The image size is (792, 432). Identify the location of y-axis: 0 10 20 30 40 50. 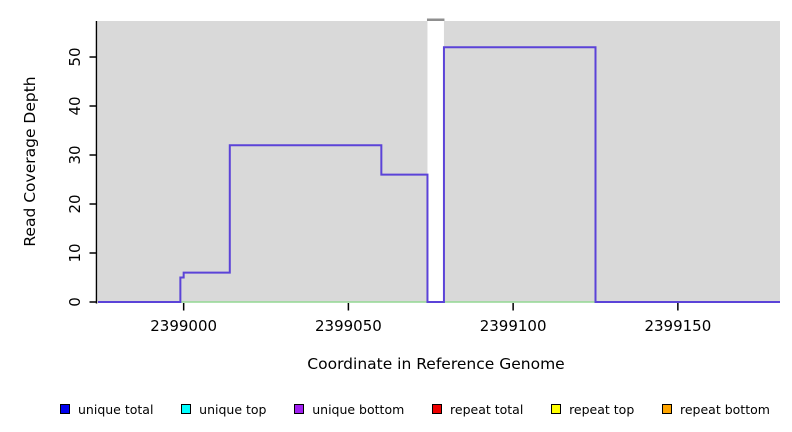
(82, 164).